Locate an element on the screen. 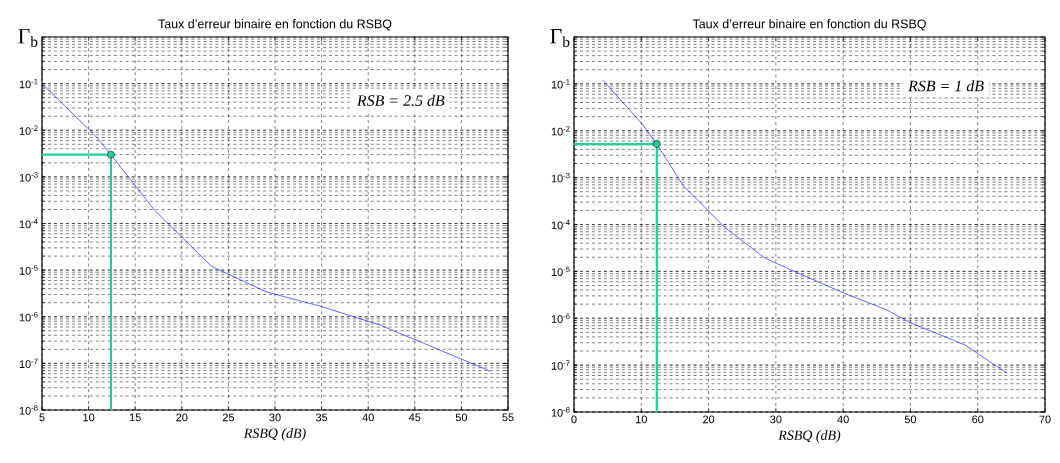  x-tick-label: 60 is located at coordinates (978, 419).